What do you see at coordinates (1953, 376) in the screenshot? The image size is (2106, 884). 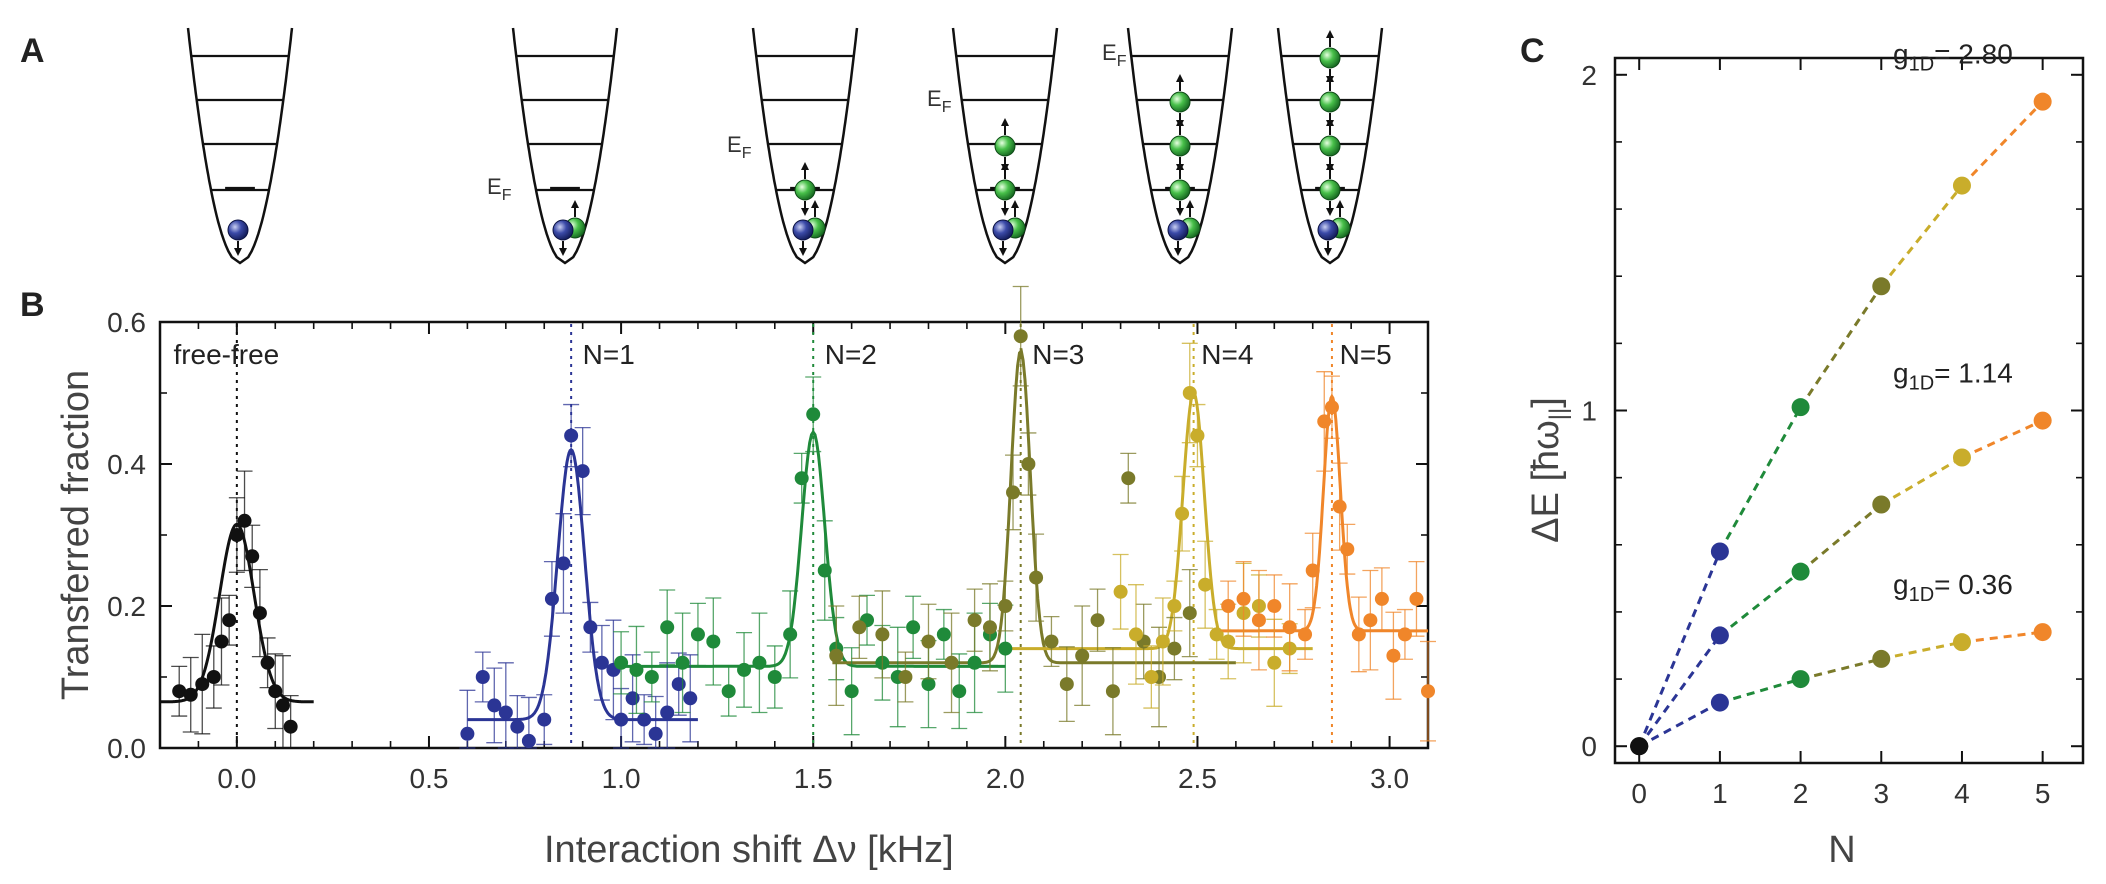 I see `series-label: g1D= 1.14` at bounding box center [1953, 376].